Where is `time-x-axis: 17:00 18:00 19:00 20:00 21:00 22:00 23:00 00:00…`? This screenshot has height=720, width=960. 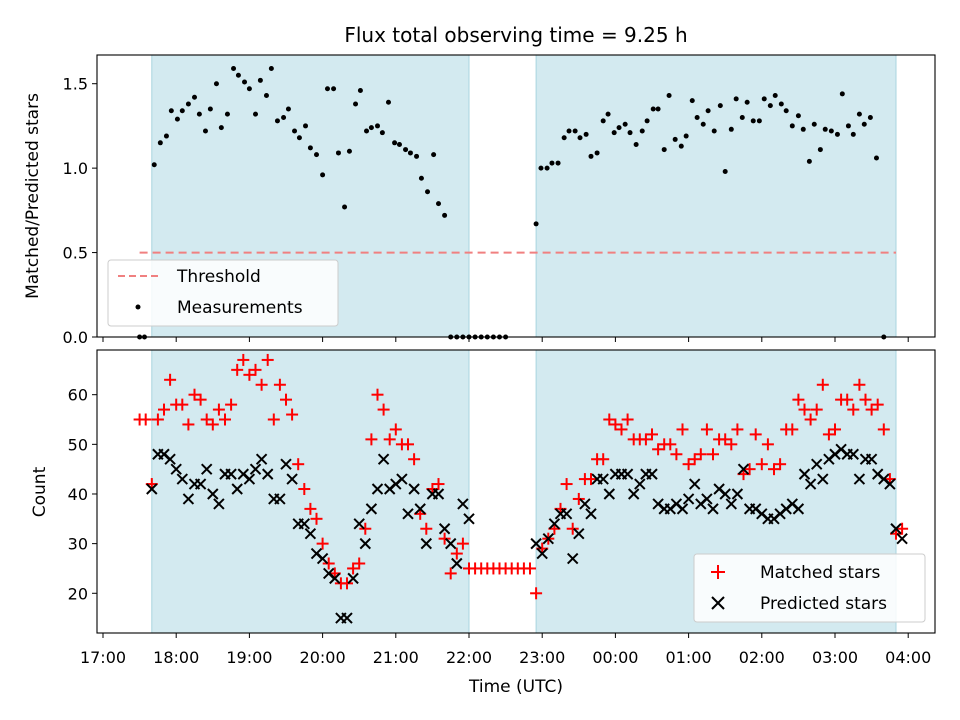 time-x-axis: 17:00 18:00 19:00 20:00 21:00 22:00 23:00 00:00… is located at coordinates (505, 650).